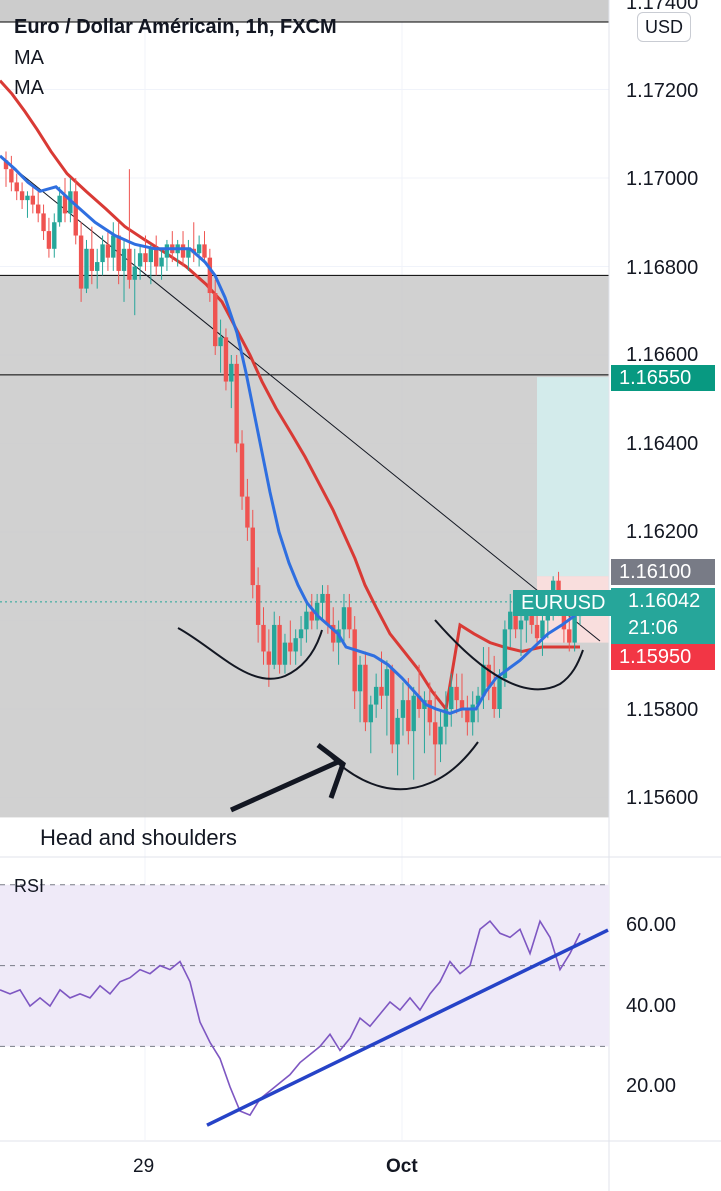 This screenshot has height=1191, width=721. Describe the element at coordinates (664, 601) in the screenshot. I see `last-price-value: 1.16042` at that location.